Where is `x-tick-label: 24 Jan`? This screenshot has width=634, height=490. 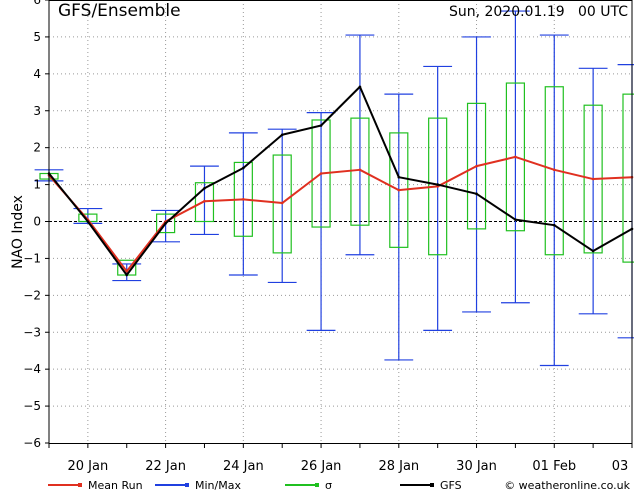
x-tick-label: 24 Jan is located at coordinates (243, 466).